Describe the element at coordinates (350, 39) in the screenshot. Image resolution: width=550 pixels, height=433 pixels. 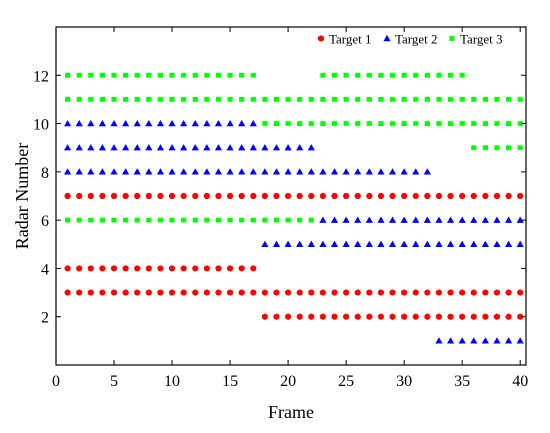
I see `legend-label: Target 1` at that location.